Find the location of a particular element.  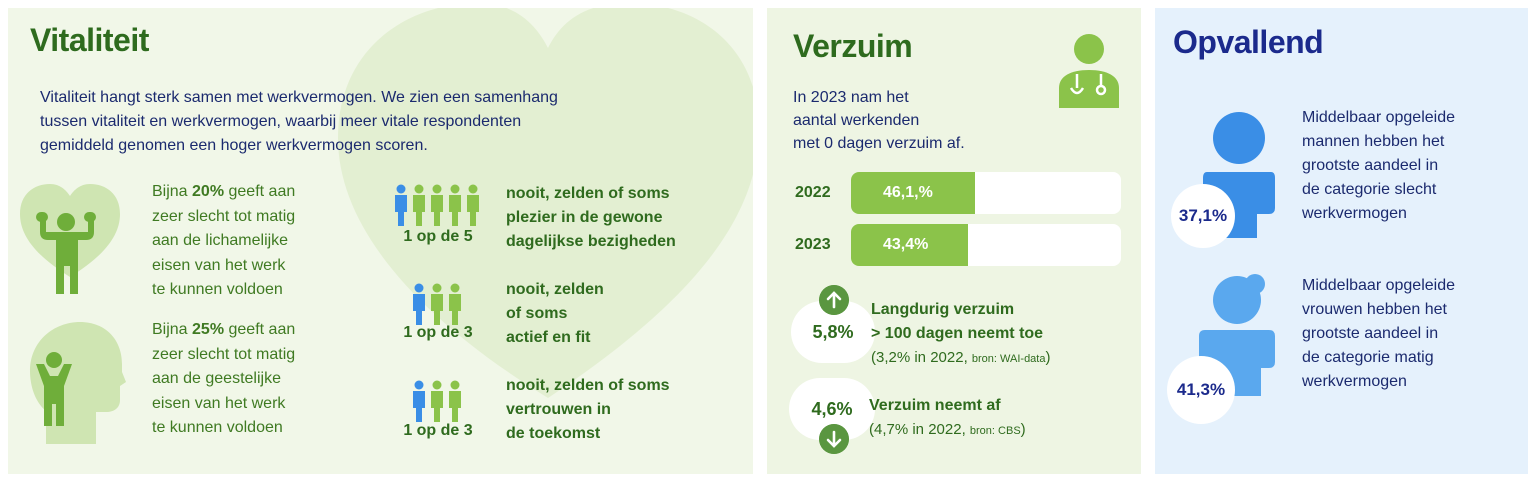

person-icon-blue is located at coordinates (401, 205).